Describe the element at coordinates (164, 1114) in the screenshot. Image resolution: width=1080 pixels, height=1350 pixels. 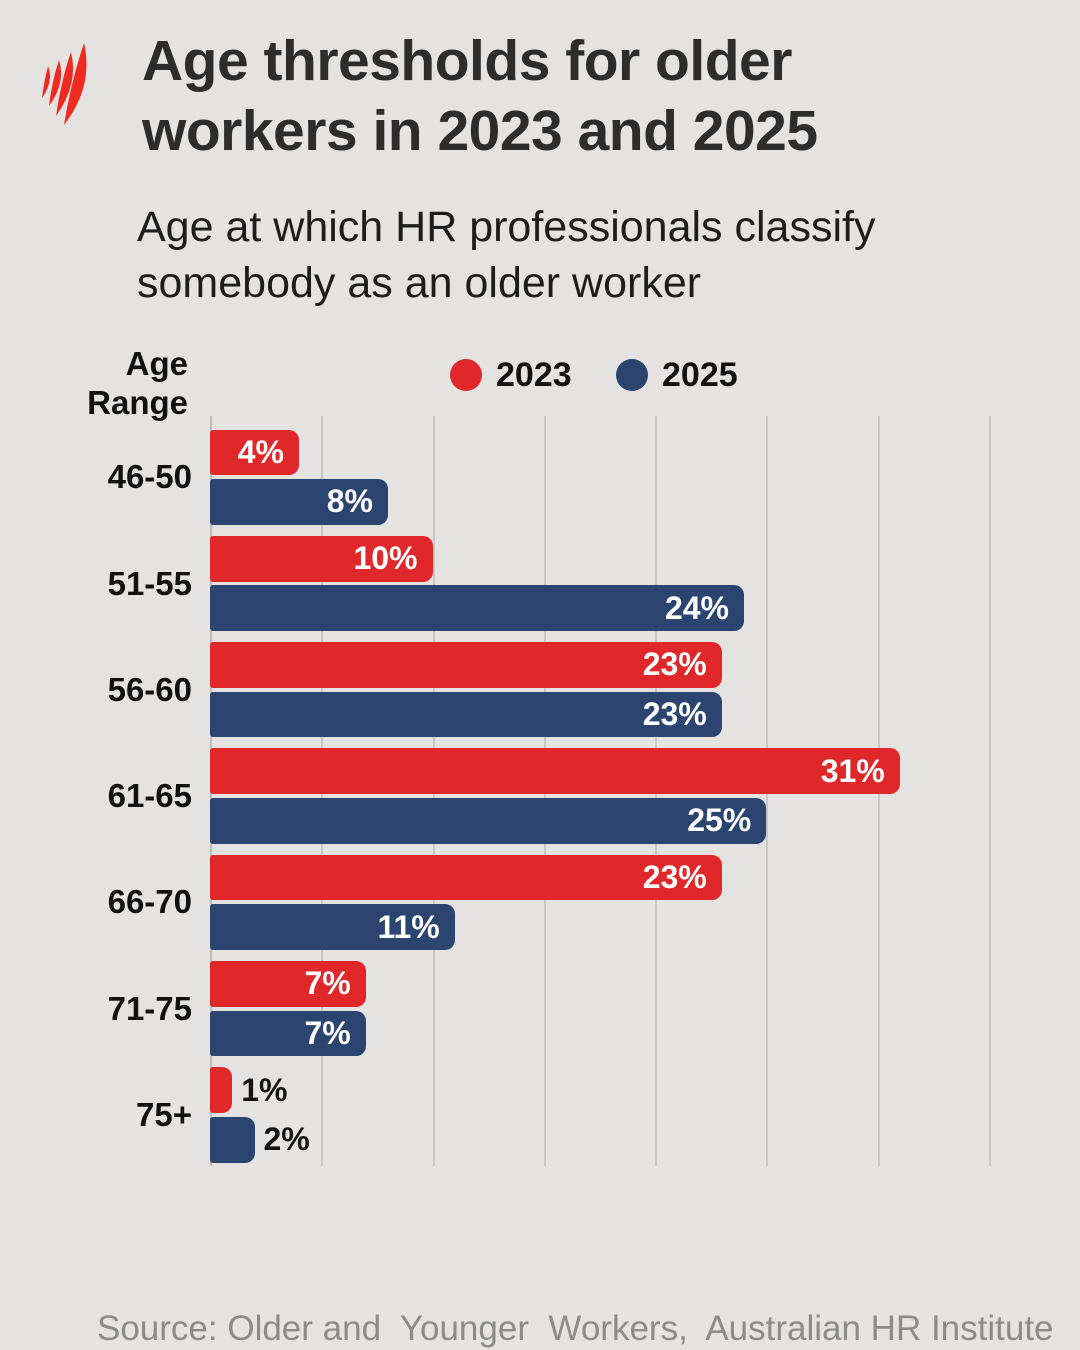
I see `category-label-75+: 75+` at that location.